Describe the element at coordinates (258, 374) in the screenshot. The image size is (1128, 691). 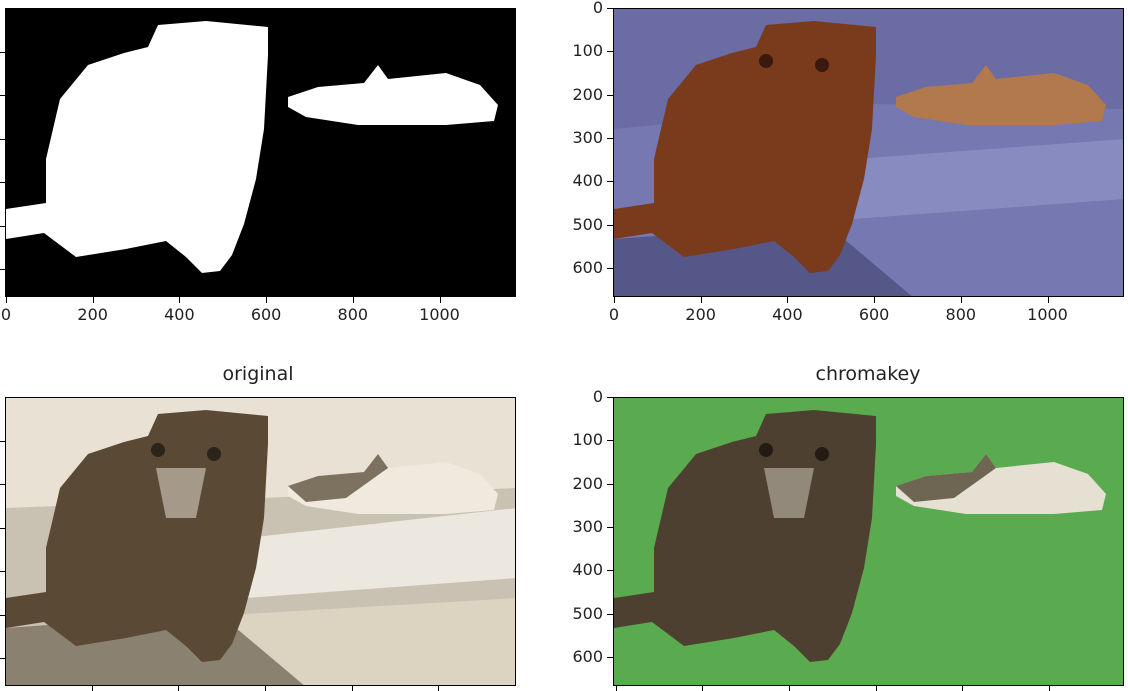
I see `original-title: original` at that location.